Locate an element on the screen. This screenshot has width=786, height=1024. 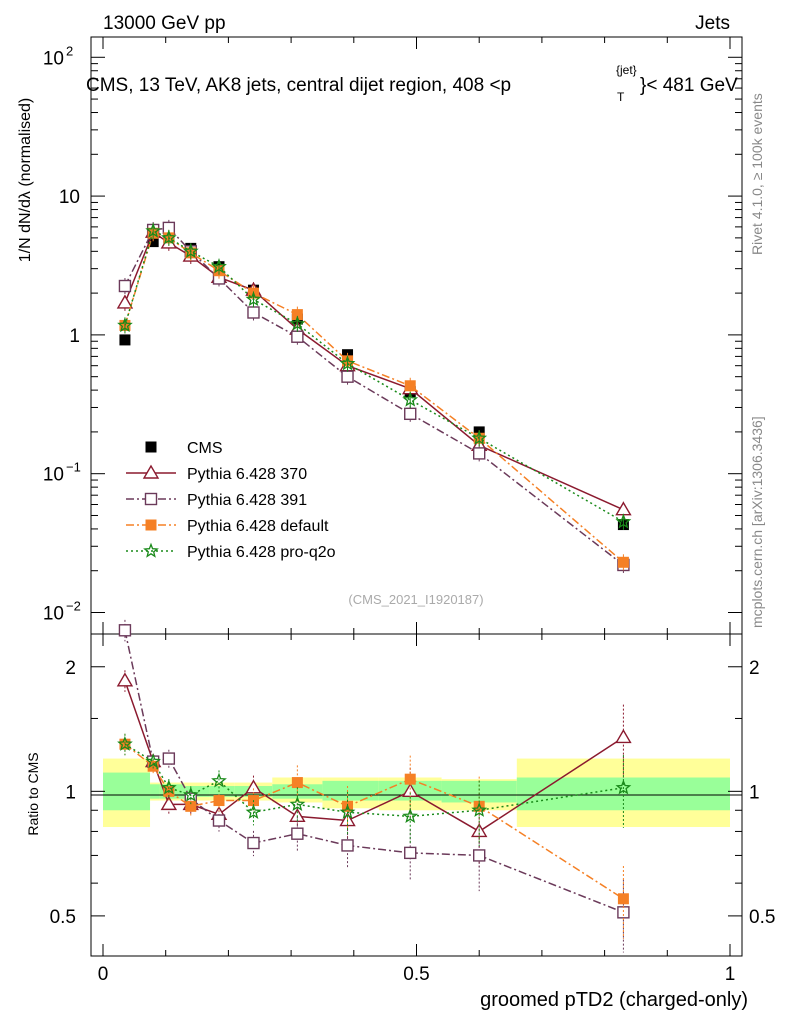
ylabel-main: 1/N dN/dλ (normalised) is located at coordinates (25, 180).